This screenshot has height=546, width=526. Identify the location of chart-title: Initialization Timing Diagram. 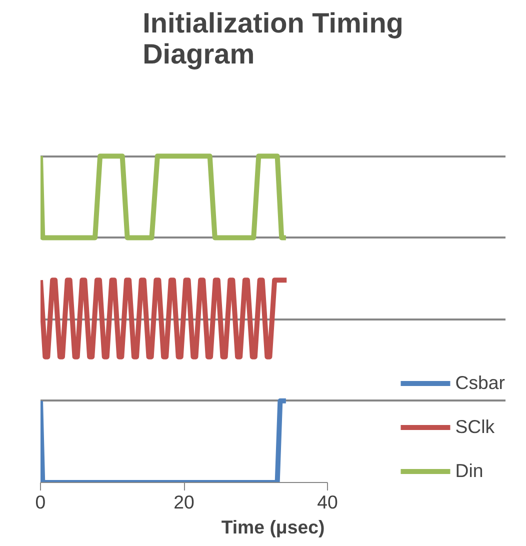
(273, 39).